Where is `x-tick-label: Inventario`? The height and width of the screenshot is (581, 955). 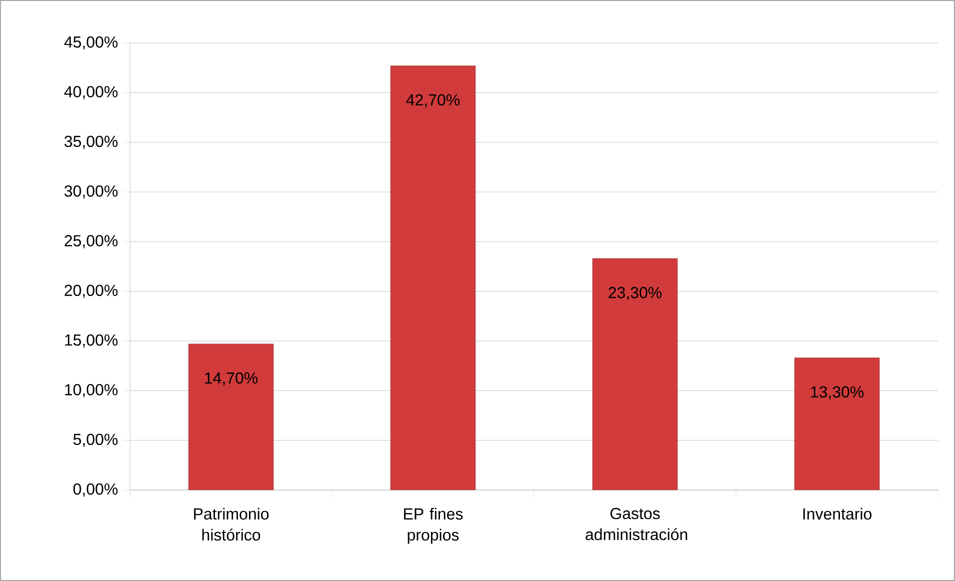
x-tick-label: Inventario is located at coordinates (837, 514).